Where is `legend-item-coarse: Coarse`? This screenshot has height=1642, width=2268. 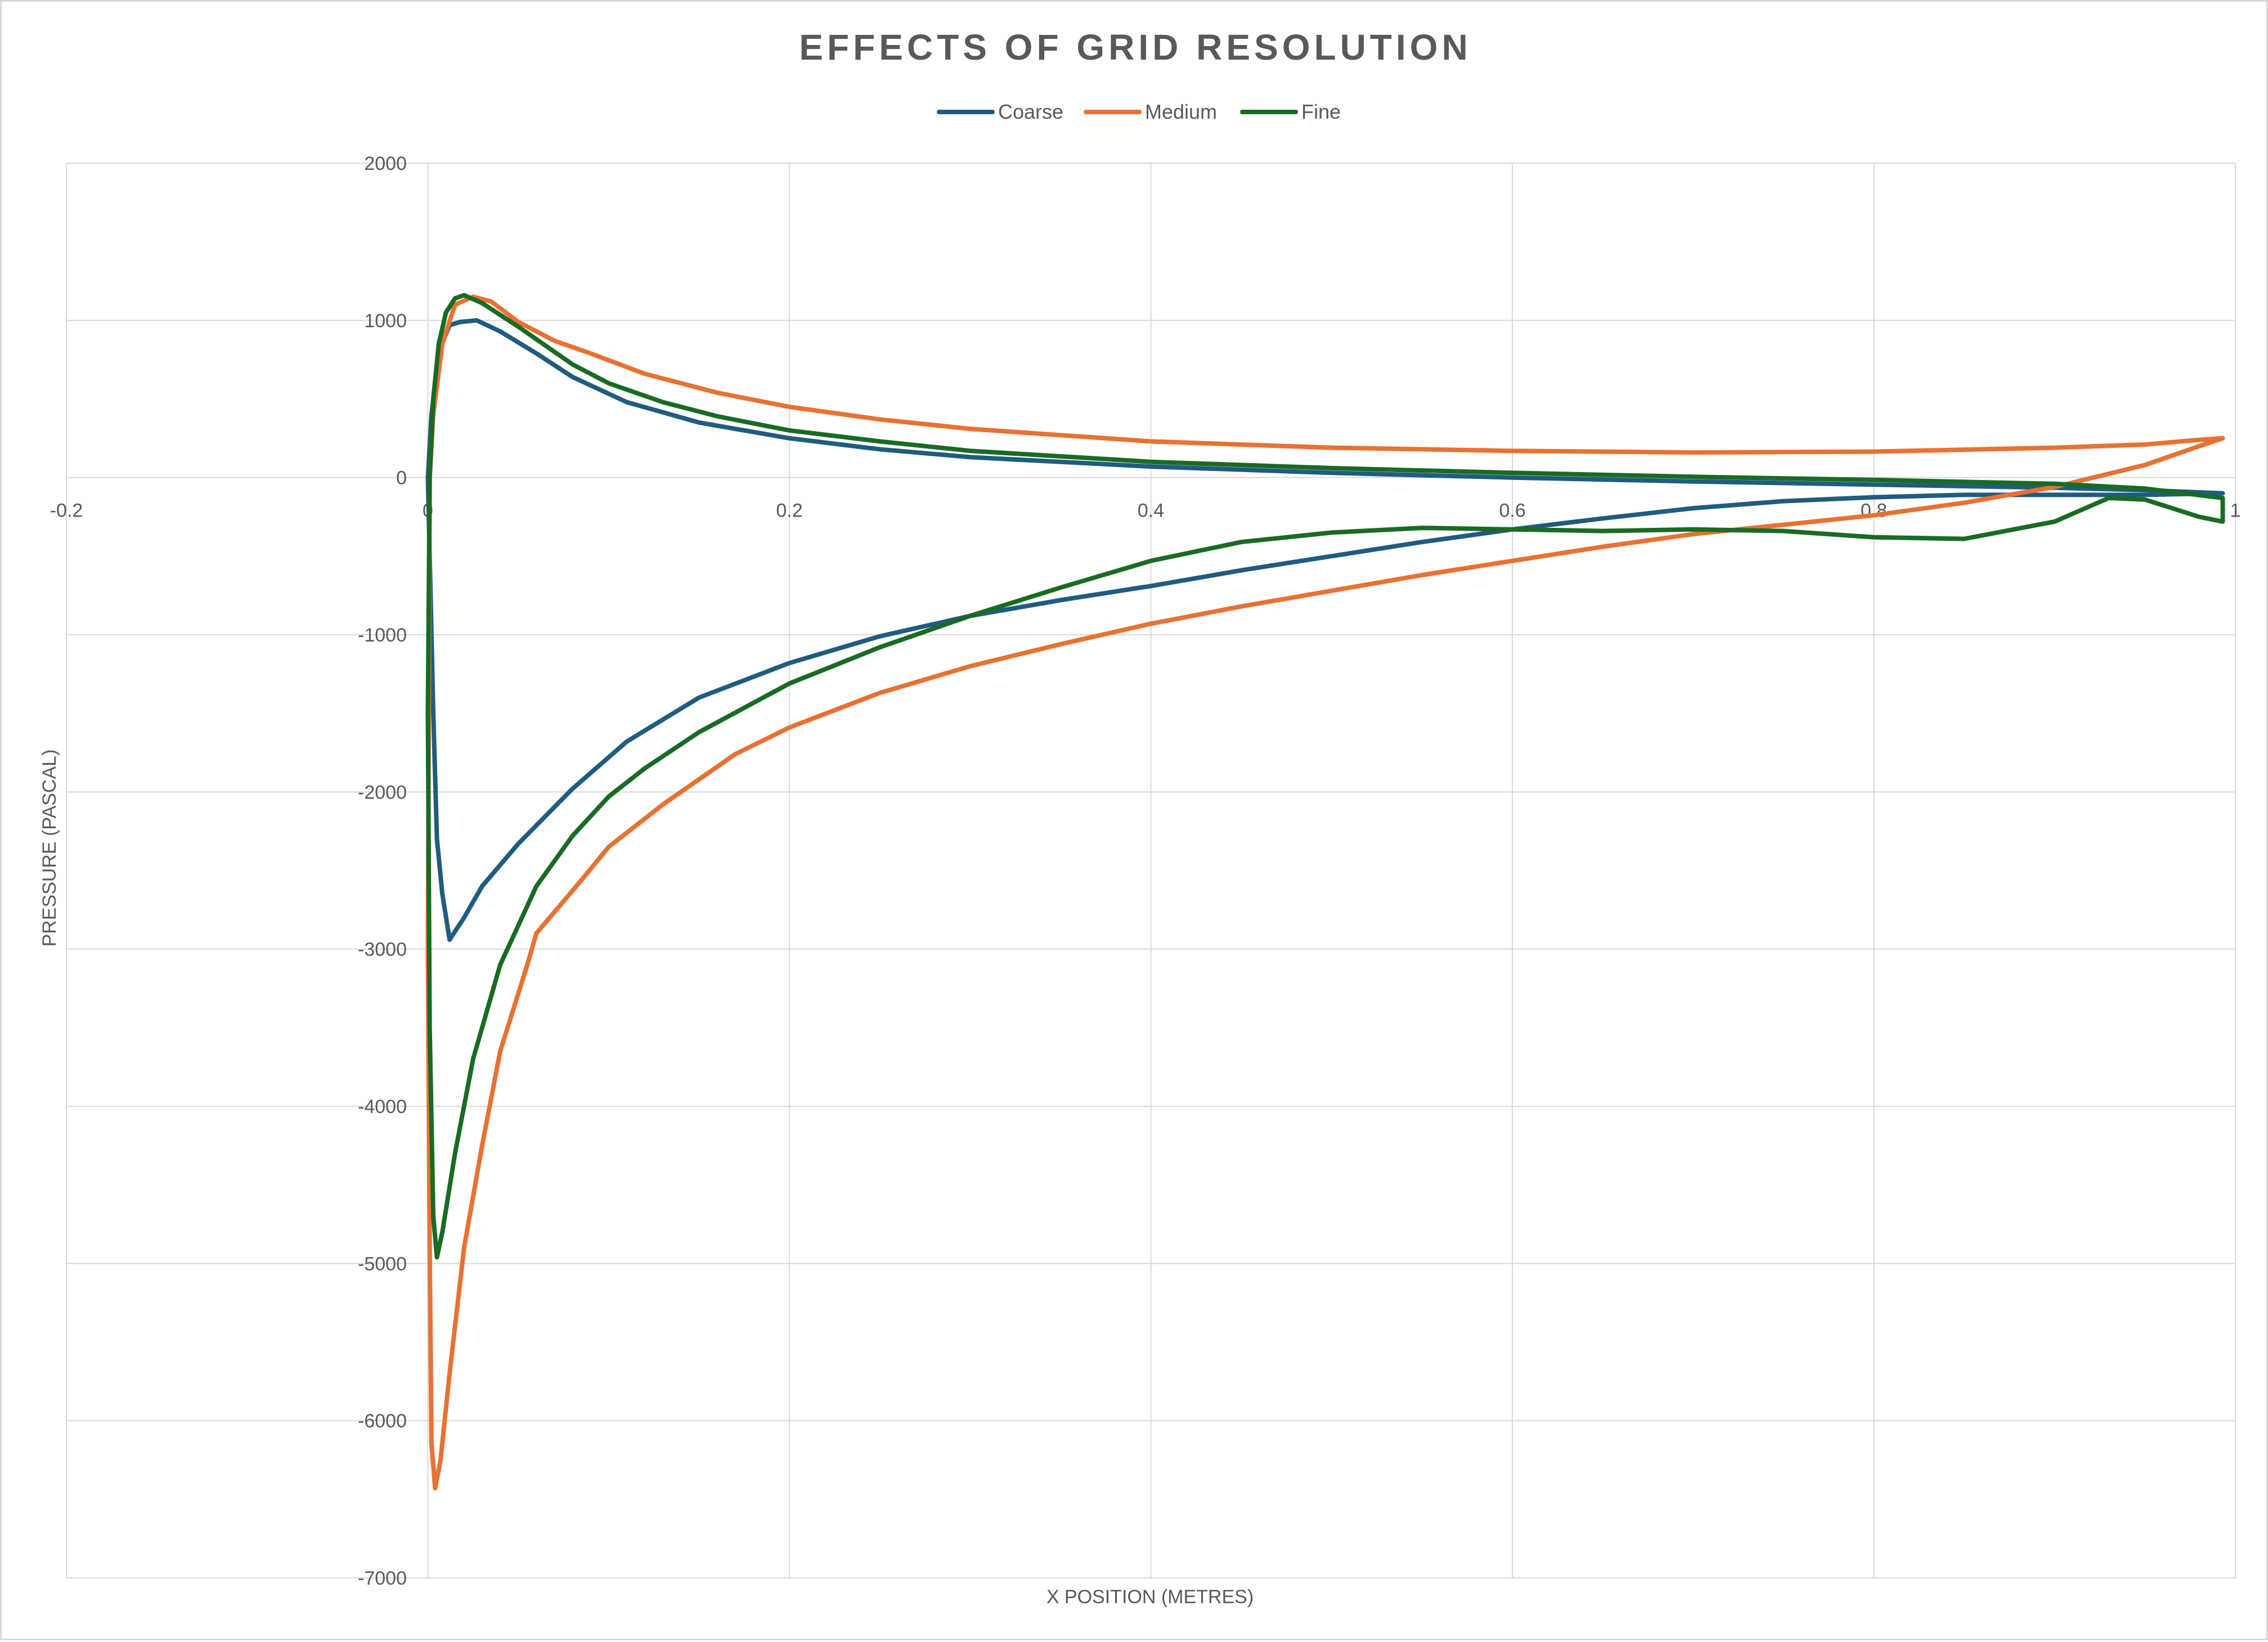 legend-item-coarse: Coarse is located at coordinates (1000, 112).